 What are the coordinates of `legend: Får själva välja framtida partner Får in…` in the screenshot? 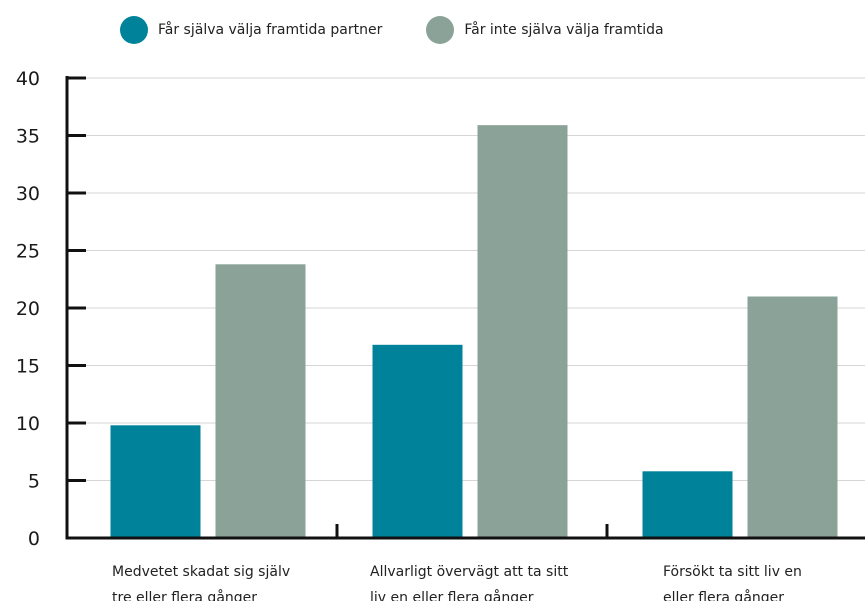 It's located at (414, 30).